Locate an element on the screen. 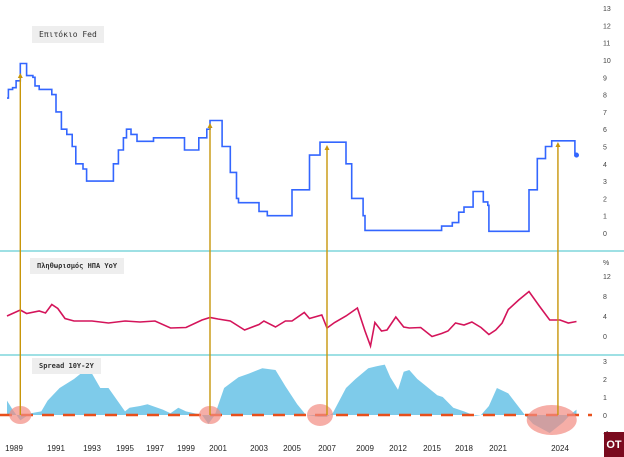 The width and height of the screenshot is (624, 457). x-tick-label: 2005 is located at coordinates (292, 448).